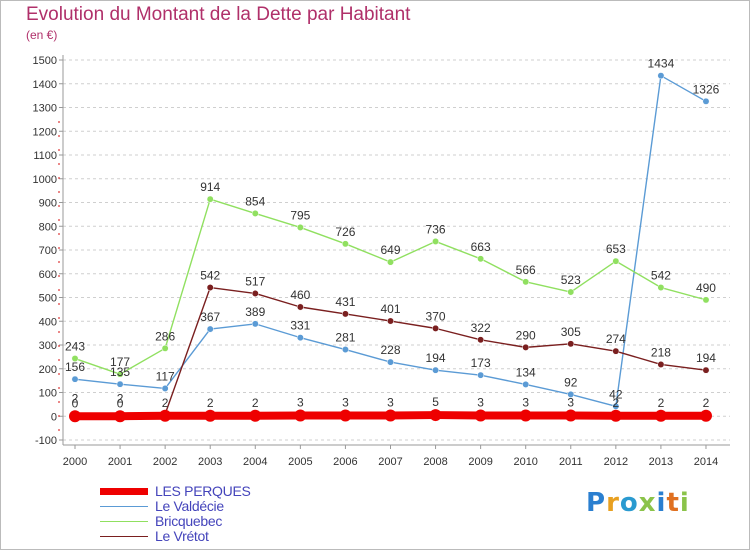 This screenshot has width=750, height=550. I want to click on x-tick-label: 2003, so click(210, 462).